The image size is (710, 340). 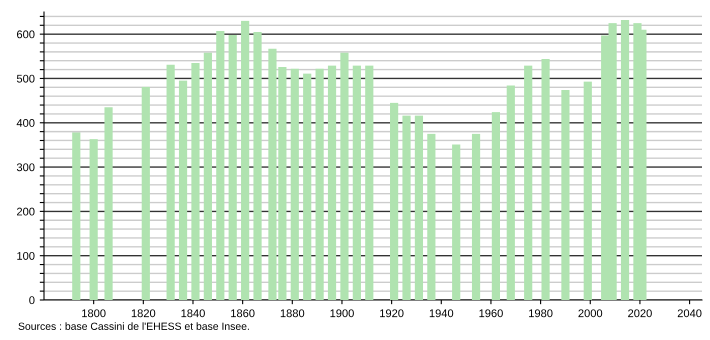 I want to click on x-tick-label: 1920, so click(x=392, y=313).